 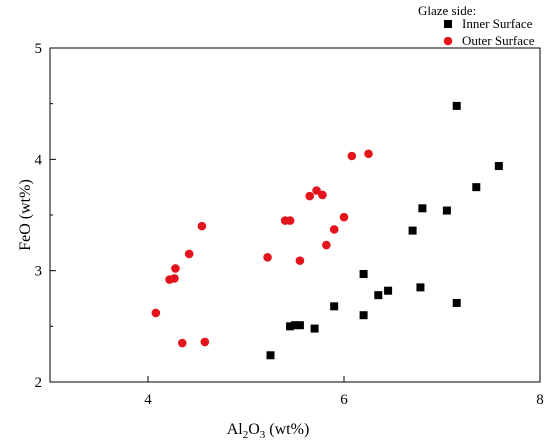 What do you see at coordinates (25, 215) in the screenshot?
I see `y-axis-label: FeO (wt%)` at bounding box center [25, 215].